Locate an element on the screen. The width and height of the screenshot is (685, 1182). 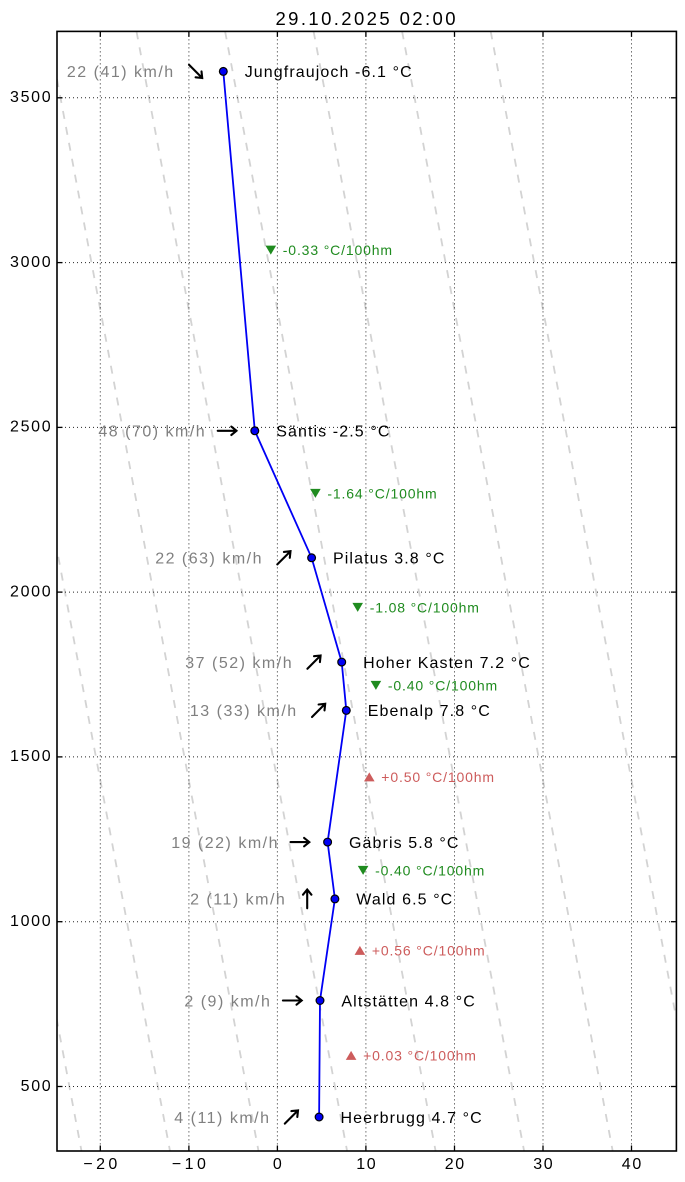
svg-text: Gäbris 5.8 °C is located at coordinates (404, 843).